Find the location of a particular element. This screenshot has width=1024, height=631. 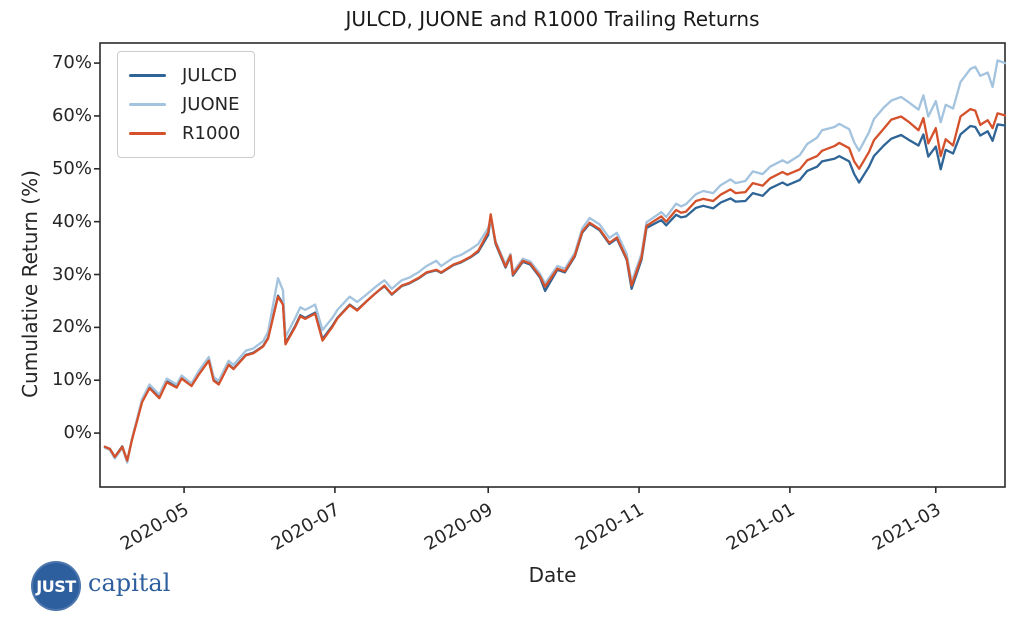

y-tick-label: 0% is located at coordinates (77, 433).